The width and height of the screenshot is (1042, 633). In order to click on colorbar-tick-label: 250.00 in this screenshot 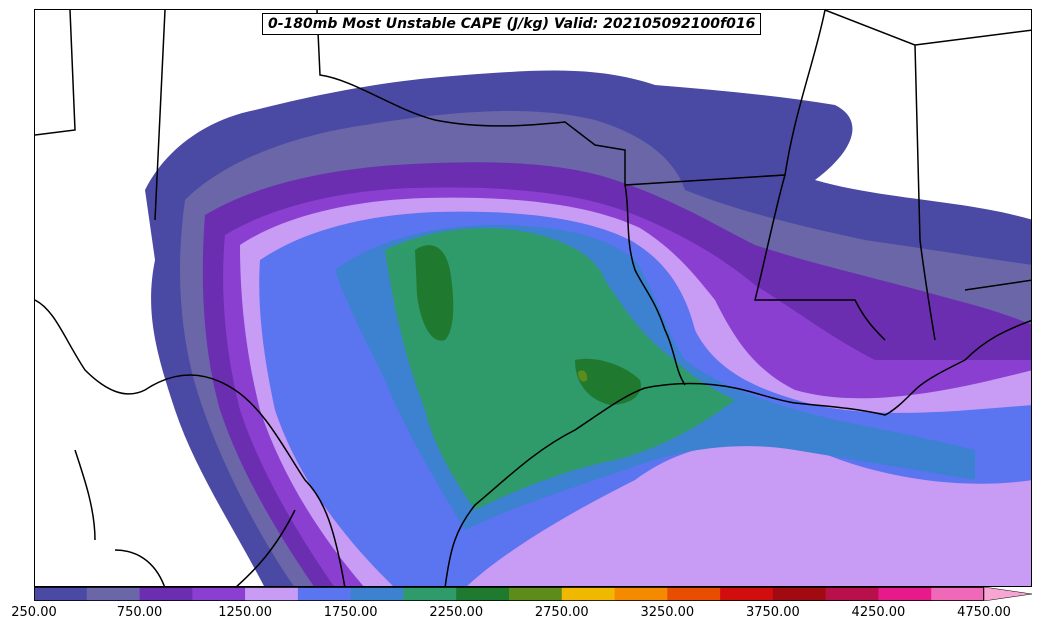, I will do `click(34, 612)`.